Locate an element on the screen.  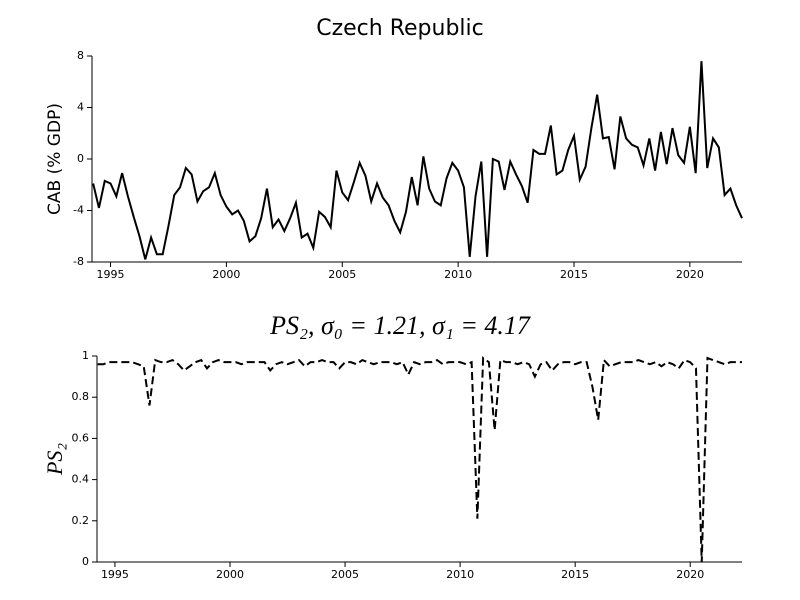
y-tick-label: 4 is located at coordinates (80, 107).